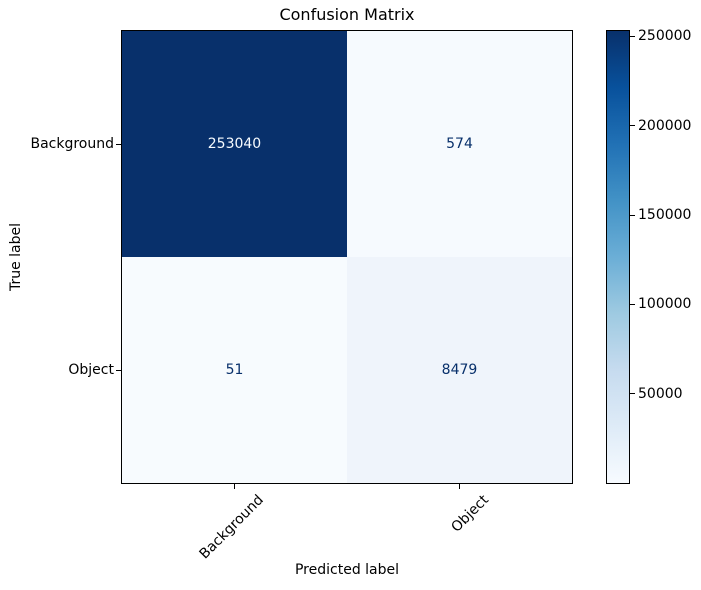  What do you see at coordinates (665, 215) in the screenshot?
I see `colorbar-tick-label: 150000` at bounding box center [665, 215].